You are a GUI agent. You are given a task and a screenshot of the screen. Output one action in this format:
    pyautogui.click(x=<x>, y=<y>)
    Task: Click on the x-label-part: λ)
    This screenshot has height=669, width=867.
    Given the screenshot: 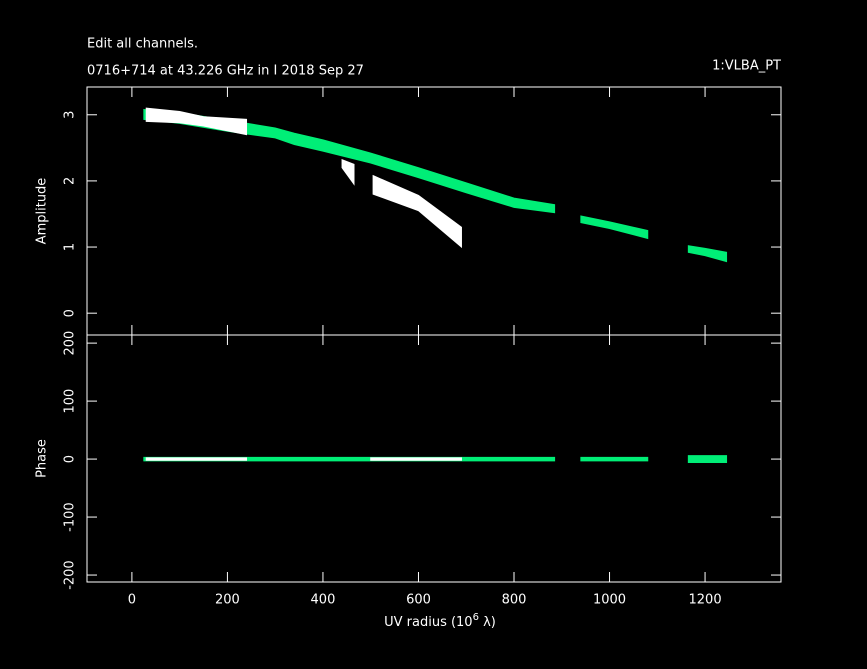 What is the action you would take?
    pyautogui.click(x=487, y=622)
    